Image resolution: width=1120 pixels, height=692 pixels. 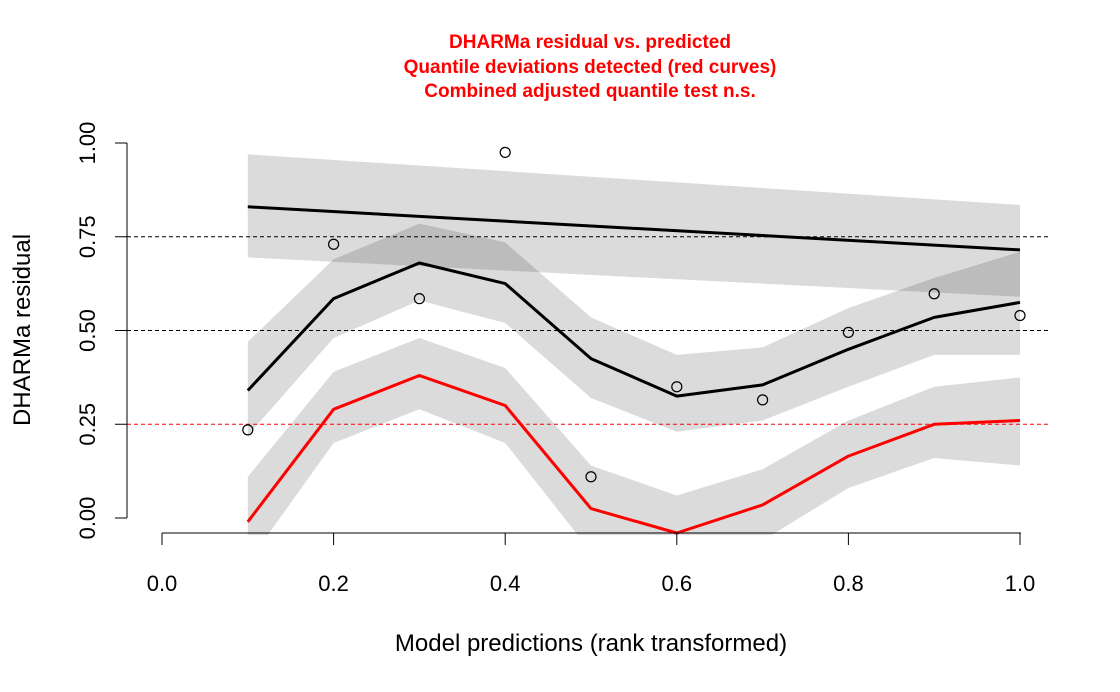 I want to click on quantile-line-q0.75, so click(x=634, y=228).